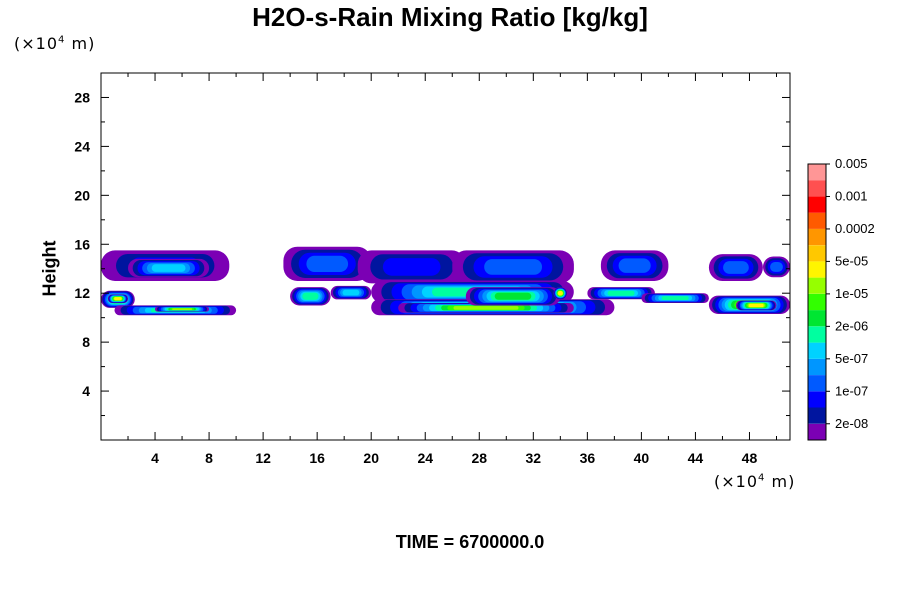 The width and height of the screenshot is (900, 600). Describe the element at coordinates (82, 97) in the screenshot. I see `y-tick-label: 28` at that location.